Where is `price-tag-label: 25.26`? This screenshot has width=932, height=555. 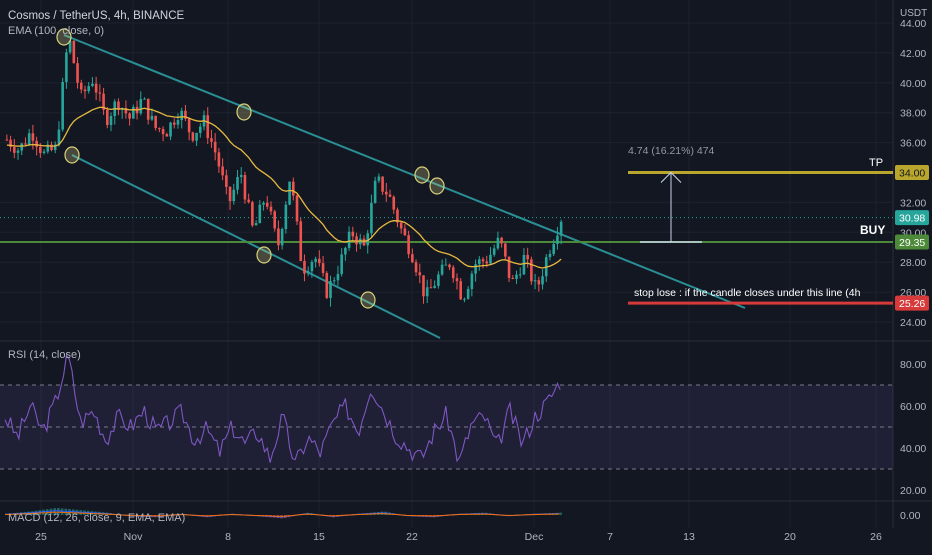 price-tag-label: 25.26 is located at coordinates (912, 304).